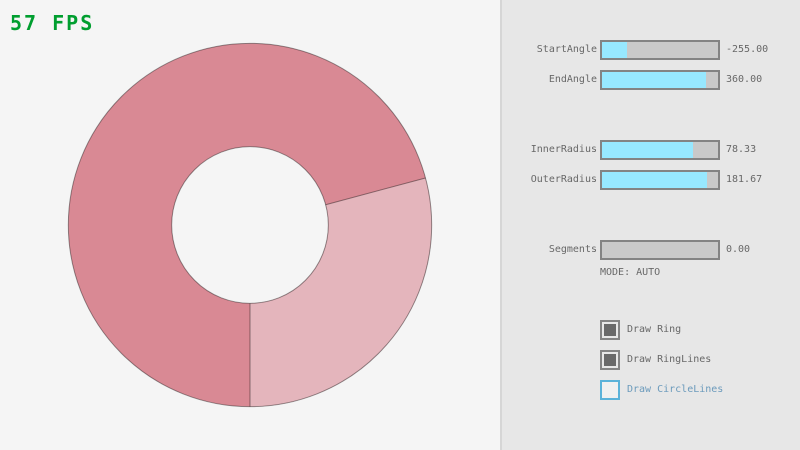  I want to click on slider-value: 78.33, so click(741, 149).